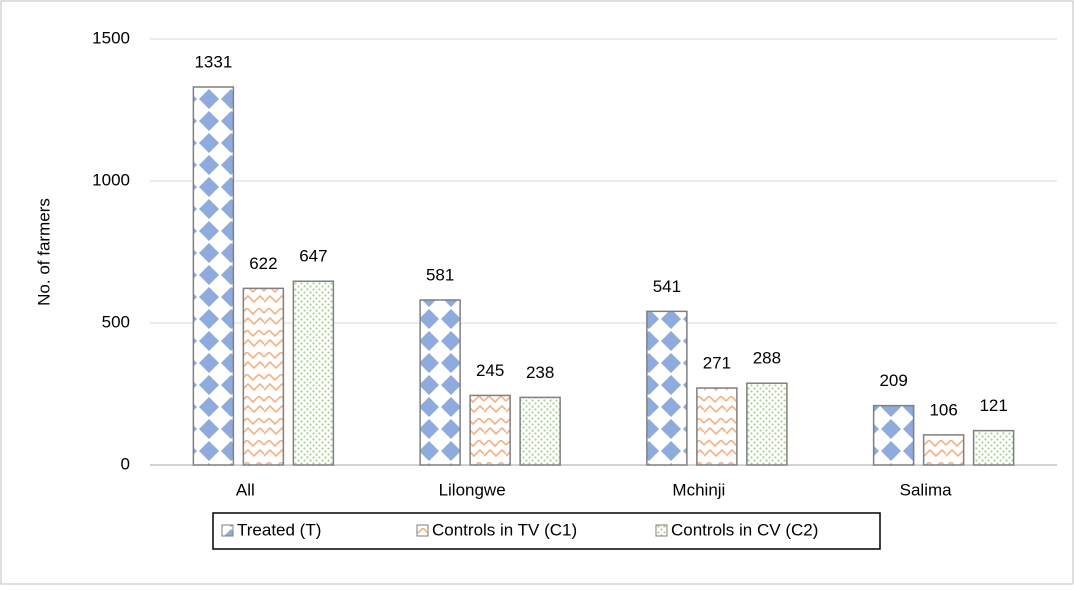 The width and height of the screenshot is (1074, 590). What do you see at coordinates (313, 256) in the screenshot?
I see `data-label: 647` at bounding box center [313, 256].